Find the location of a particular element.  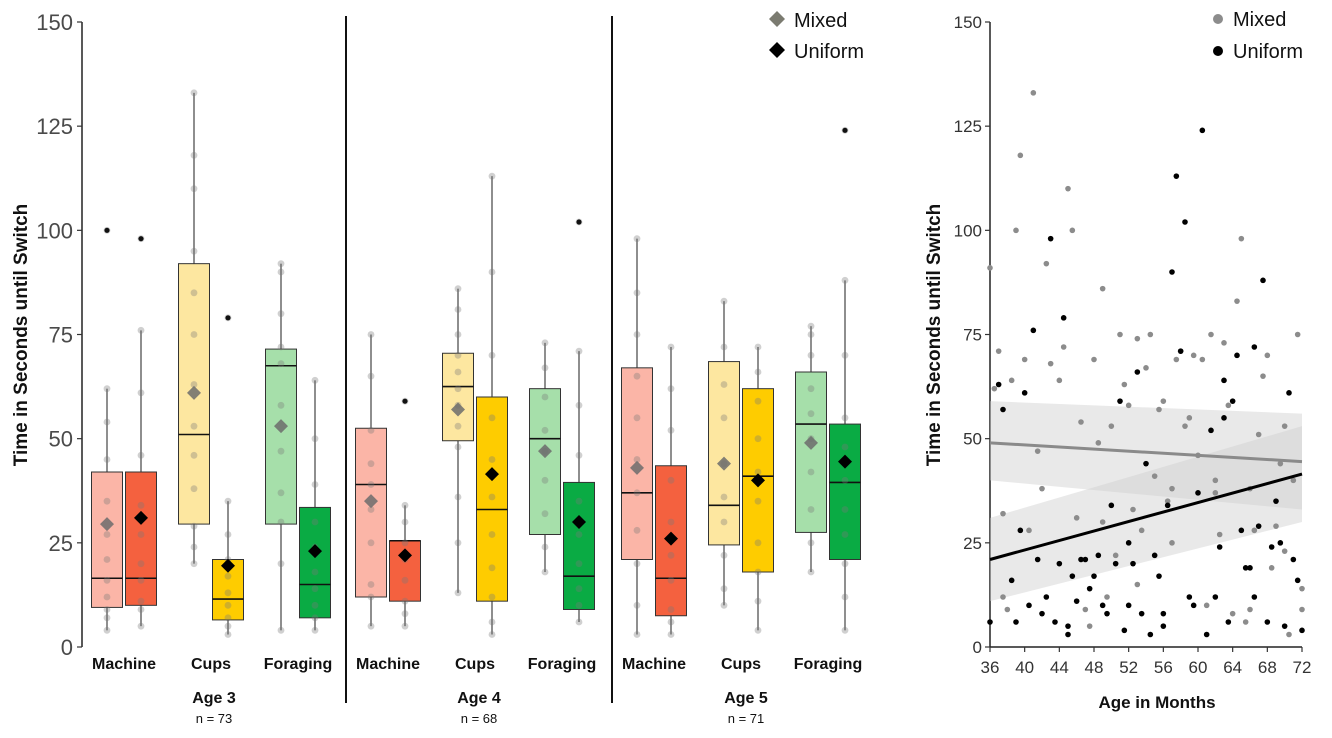

task-label: Foraging is located at coordinates (828, 664).